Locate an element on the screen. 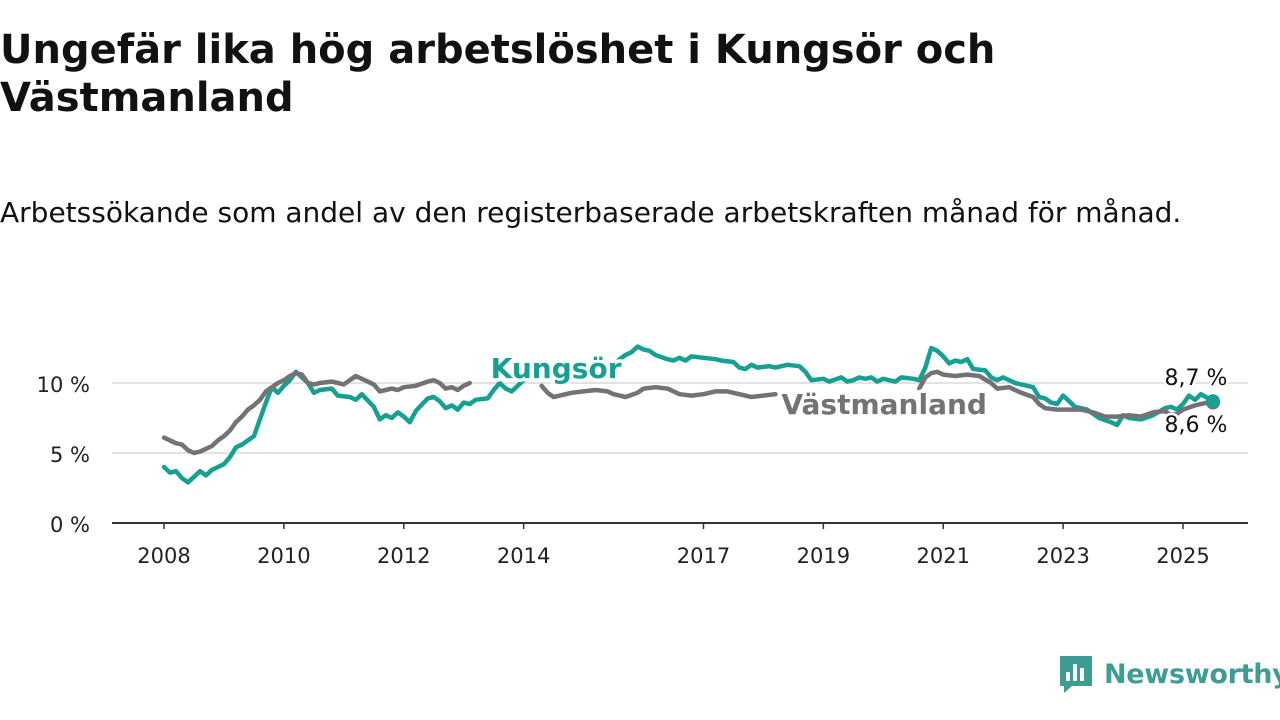 The height and width of the screenshot is (720, 1280). x-tick-label: 2021 is located at coordinates (943, 556).